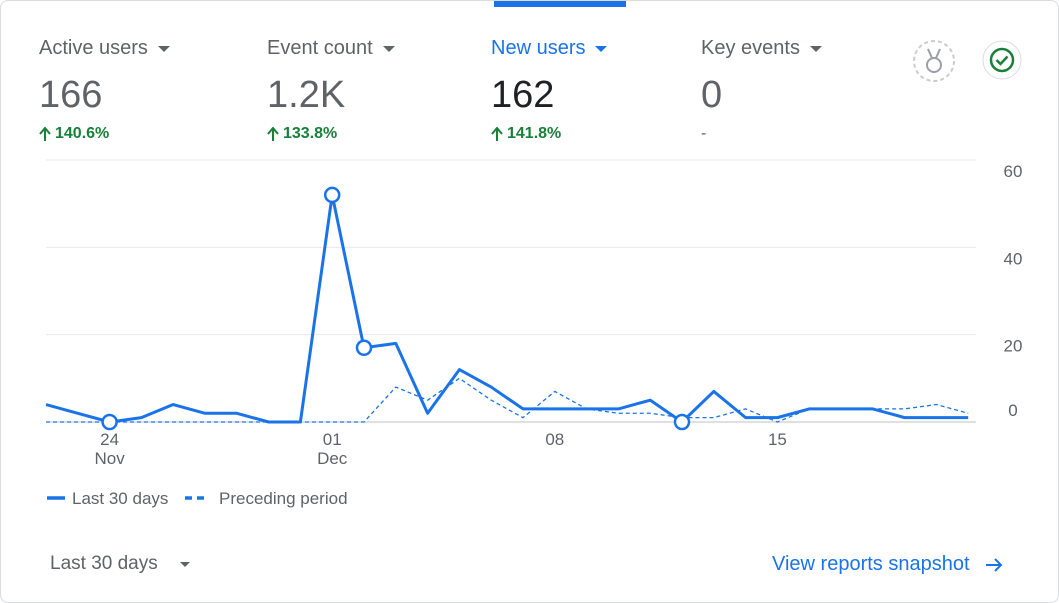 The width and height of the screenshot is (1059, 603). What do you see at coordinates (310, 133) in the screenshot?
I see `metric-change-label: 133.8%` at bounding box center [310, 133].